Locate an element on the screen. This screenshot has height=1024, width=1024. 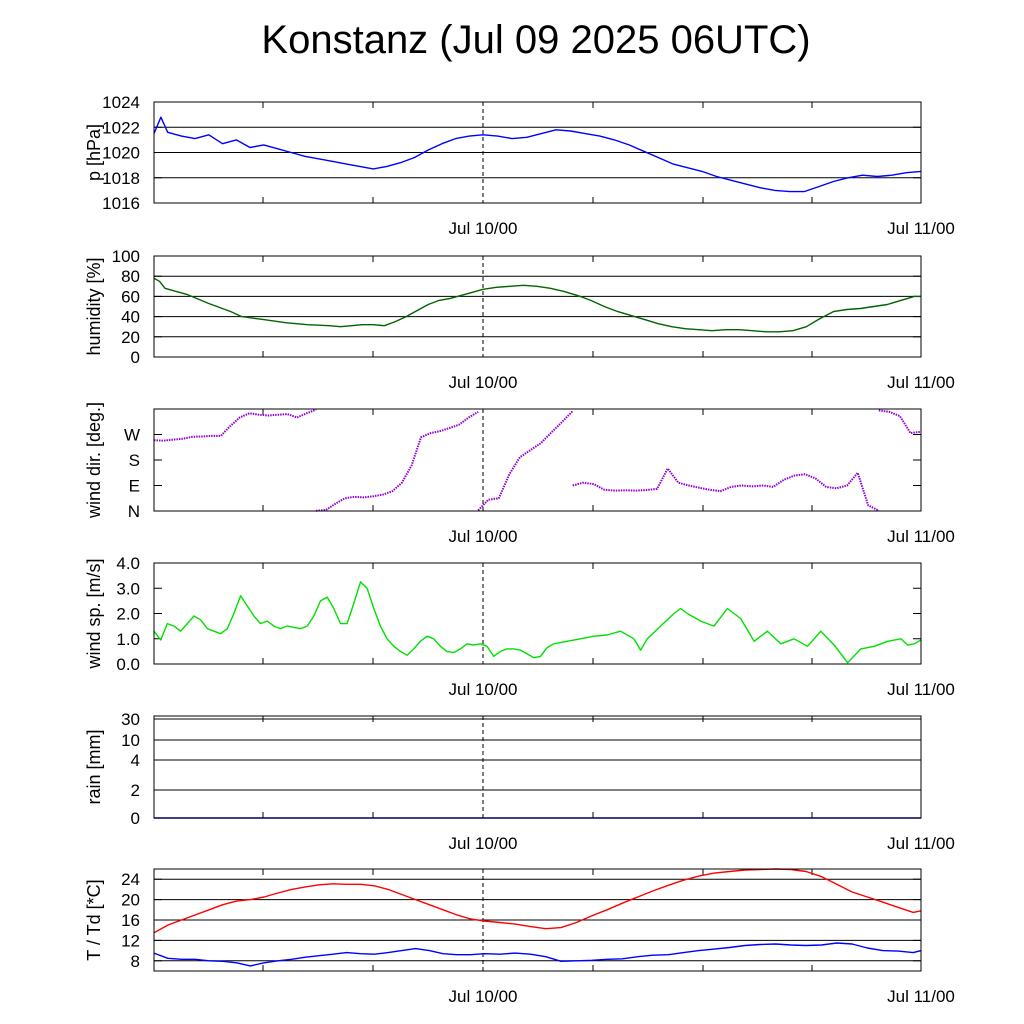
y-tick-label: N is located at coordinates (134, 511).